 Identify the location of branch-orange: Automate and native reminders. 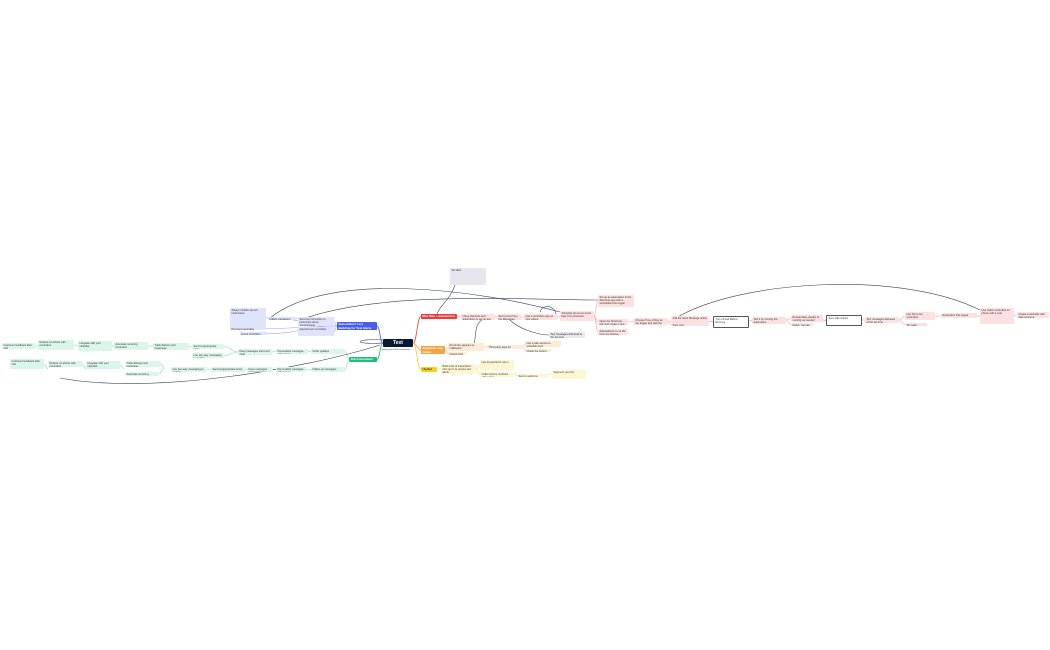
(433, 350).